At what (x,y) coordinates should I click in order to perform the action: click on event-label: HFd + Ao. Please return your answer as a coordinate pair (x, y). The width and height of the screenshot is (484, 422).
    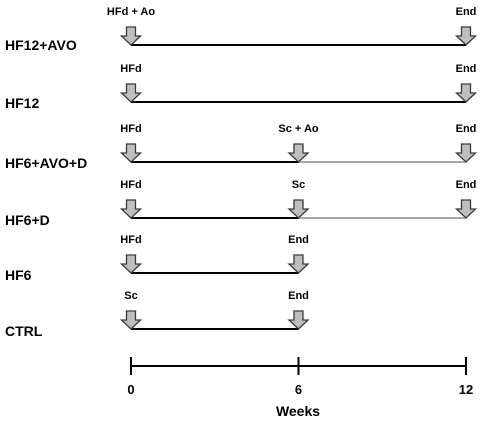
    Looking at the image, I should click on (131, 12).